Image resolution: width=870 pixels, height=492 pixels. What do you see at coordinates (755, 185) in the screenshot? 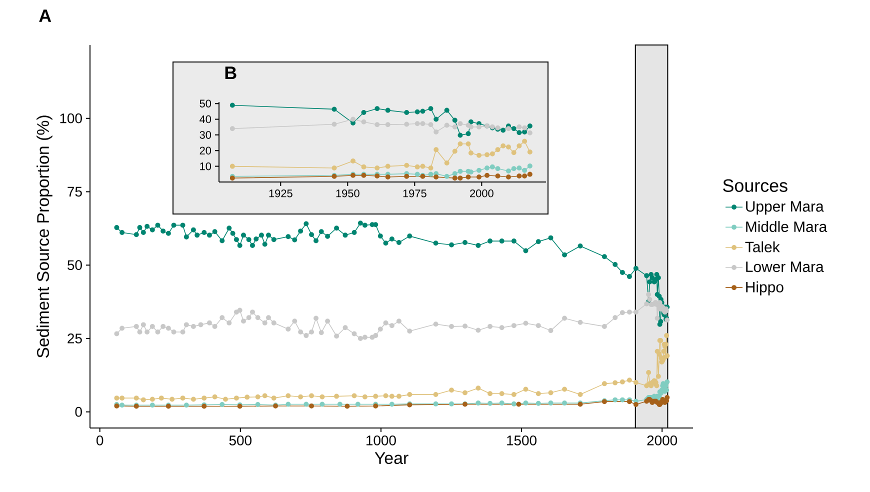
I see `legend-title: Sources` at bounding box center [755, 185].